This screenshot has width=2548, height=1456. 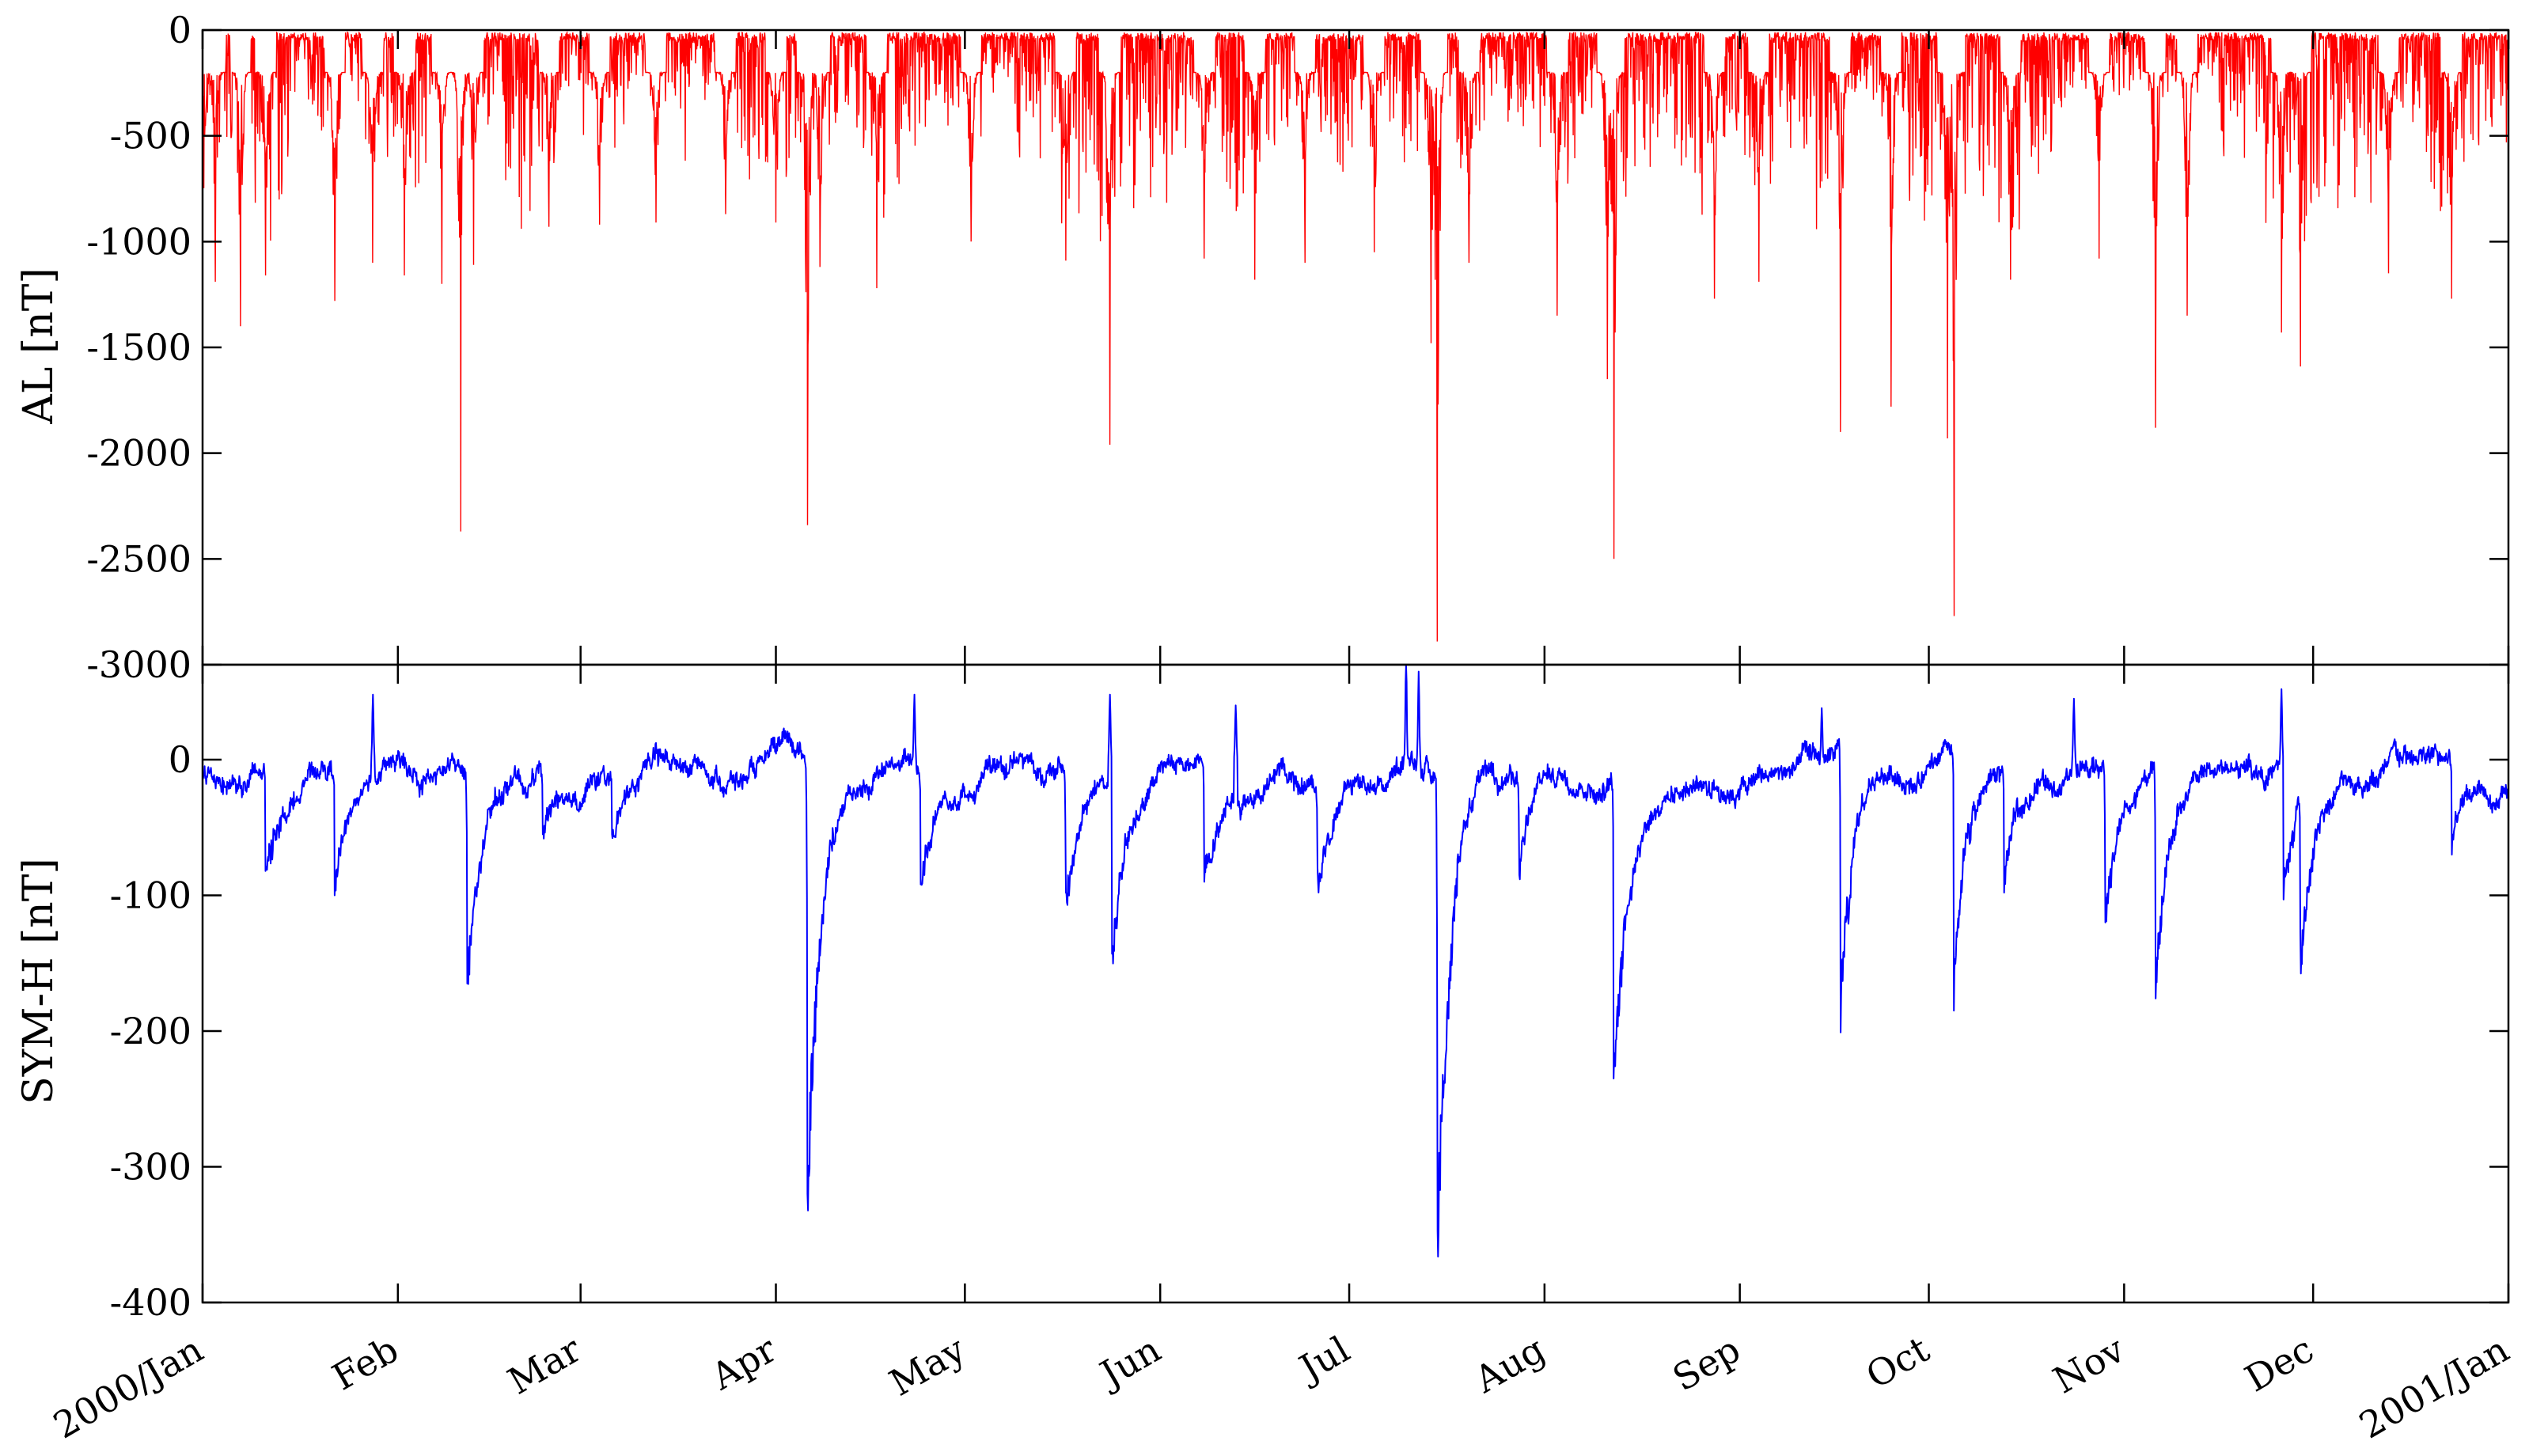 What do you see at coordinates (365, 1363) in the screenshot?
I see `x-tick-label: Feb` at bounding box center [365, 1363].